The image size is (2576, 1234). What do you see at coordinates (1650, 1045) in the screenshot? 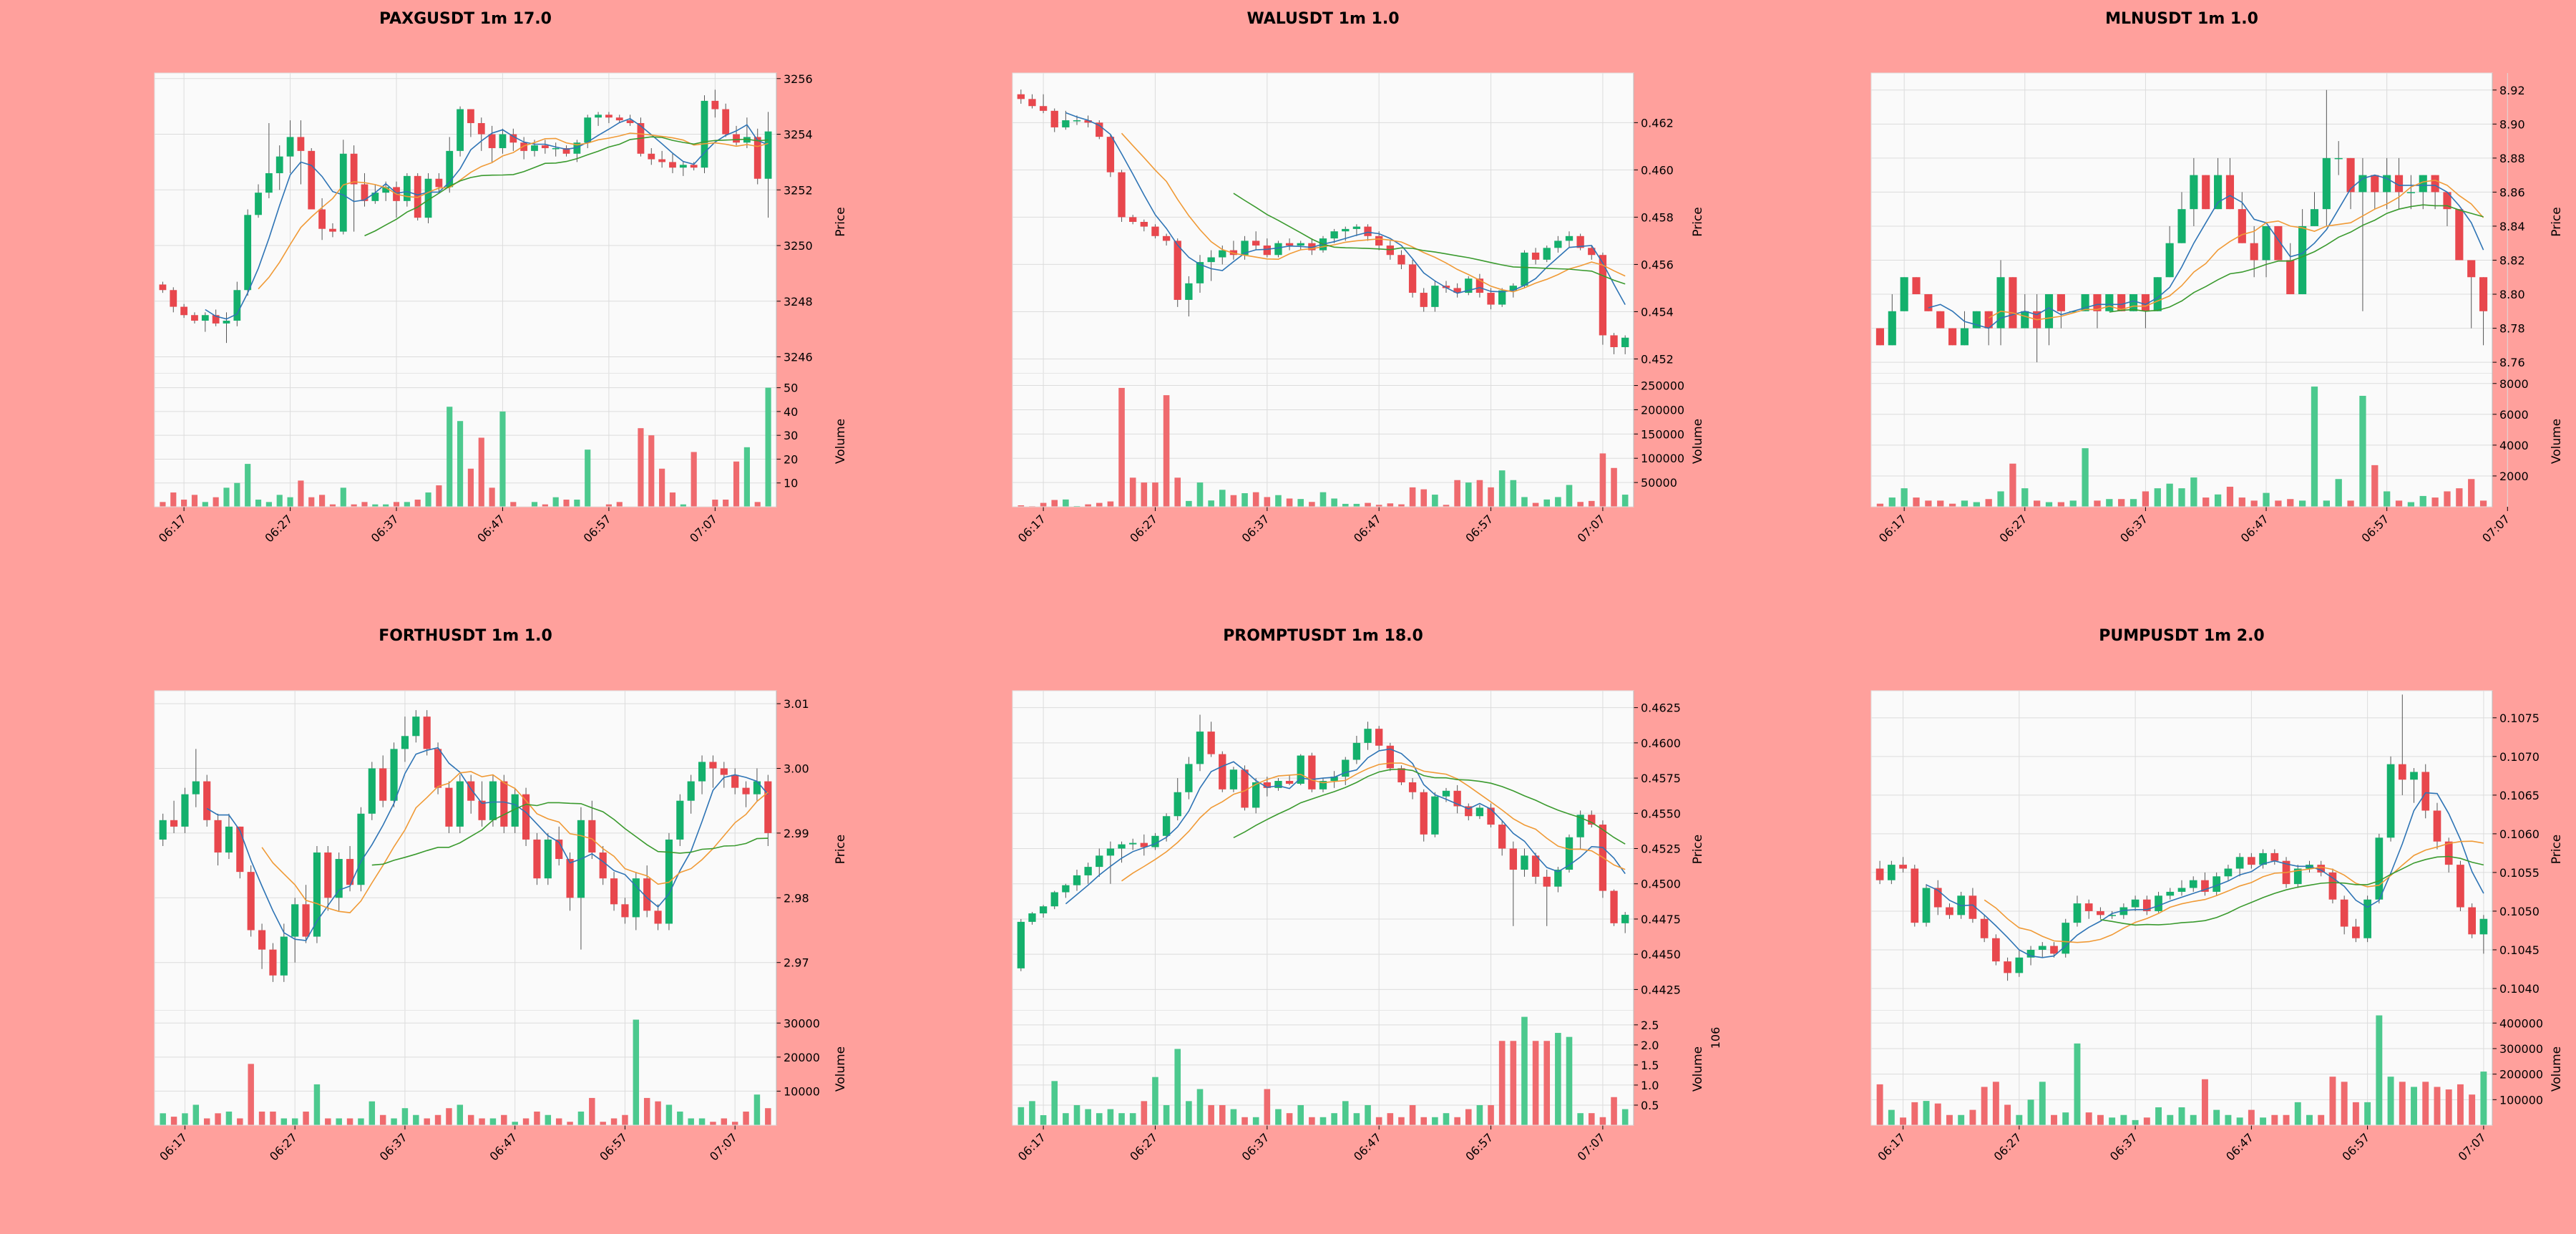
I see `volume-tick-label: 2.0` at bounding box center [1650, 1045].